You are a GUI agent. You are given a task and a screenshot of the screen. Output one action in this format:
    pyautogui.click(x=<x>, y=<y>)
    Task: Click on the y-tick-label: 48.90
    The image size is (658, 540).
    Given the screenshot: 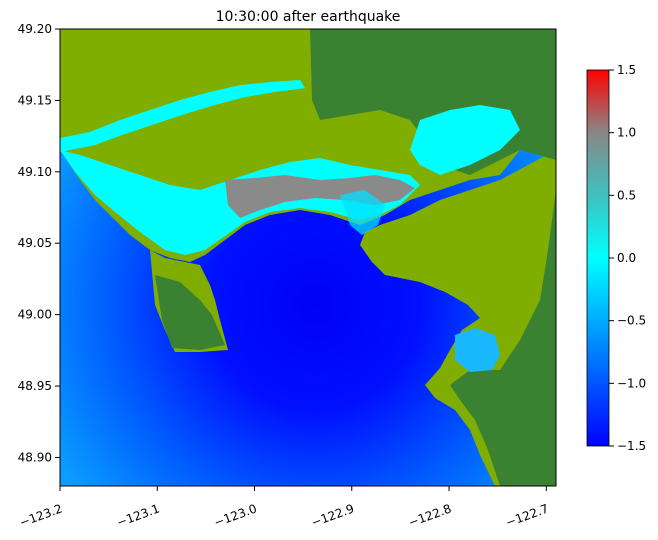 What is the action you would take?
    pyautogui.click(x=35, y=457)
    